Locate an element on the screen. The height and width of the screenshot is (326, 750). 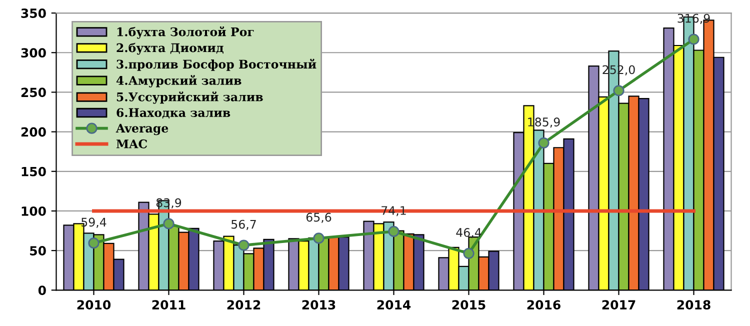
y-tick-label: 350 is located at coordinates (33, 13).